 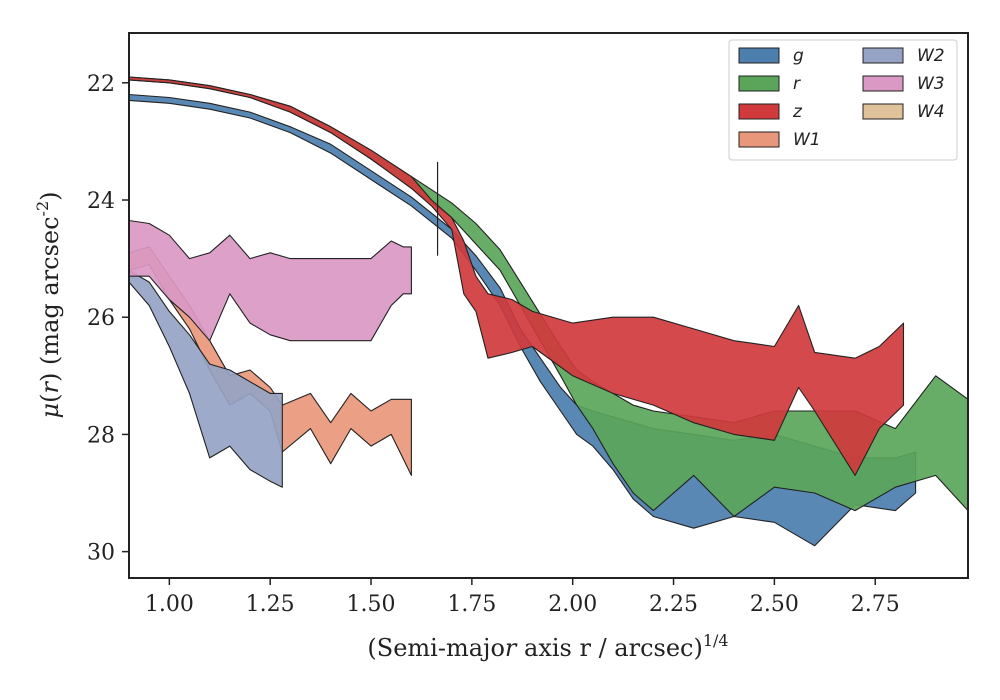 I want to click on legend-swatch-r, so click(x=759, y=83).